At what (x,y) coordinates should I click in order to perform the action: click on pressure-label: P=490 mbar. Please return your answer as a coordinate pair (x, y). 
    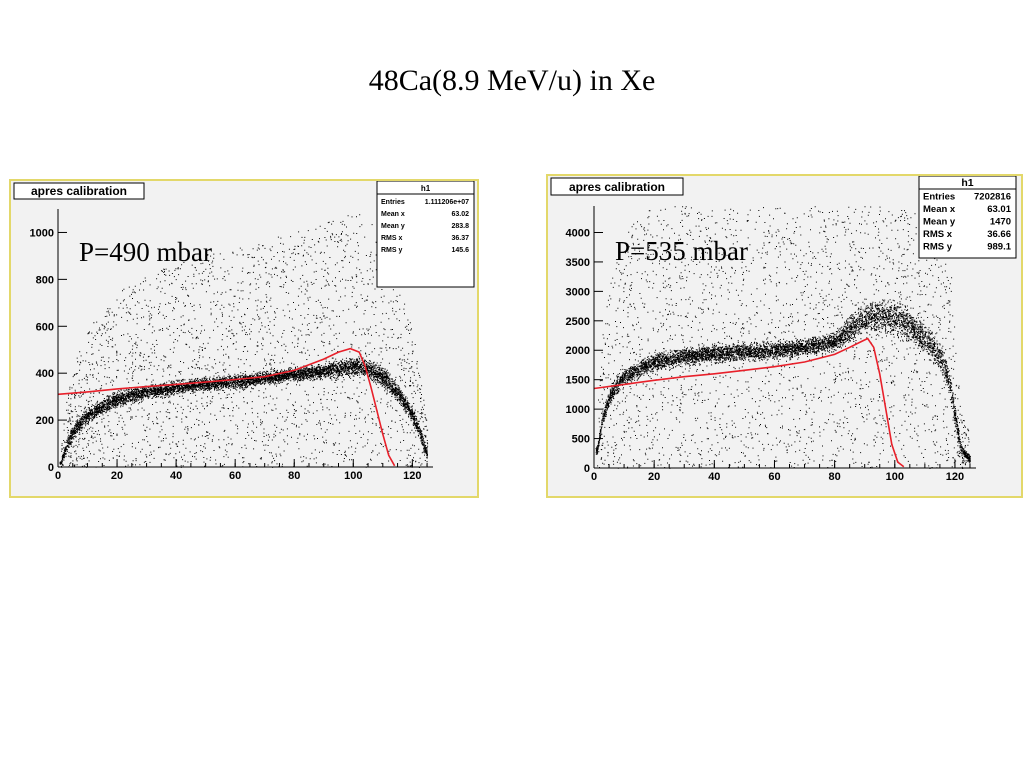
    Looking at the image, I should click on (145, 252).